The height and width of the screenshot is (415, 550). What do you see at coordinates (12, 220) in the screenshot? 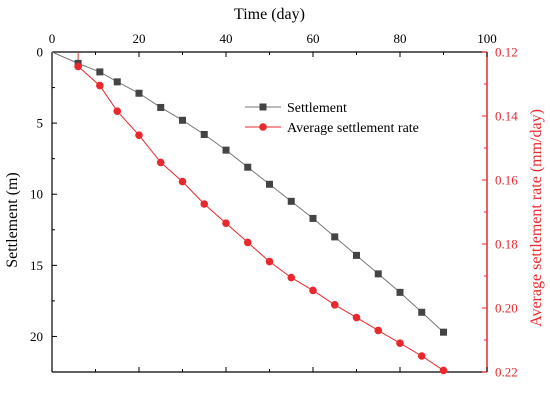
I see `y-left-axis-title: Settlement (m)` at bounding box center [12, 220].